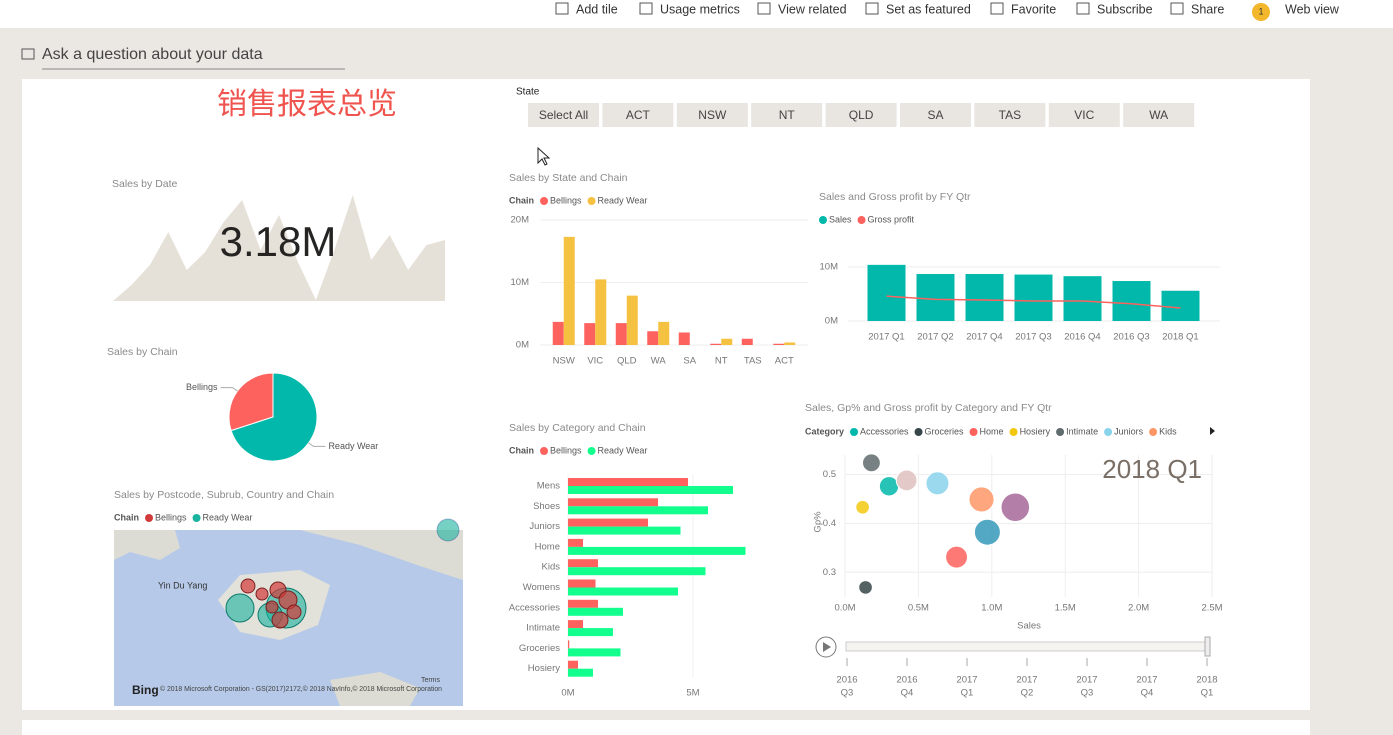 This screenshot has width=1393, height=735. What do you see at coordinates (1035, 431) in the screenshot?
I see `legend-label: Hosiery` at bounding box center [1035, 431].